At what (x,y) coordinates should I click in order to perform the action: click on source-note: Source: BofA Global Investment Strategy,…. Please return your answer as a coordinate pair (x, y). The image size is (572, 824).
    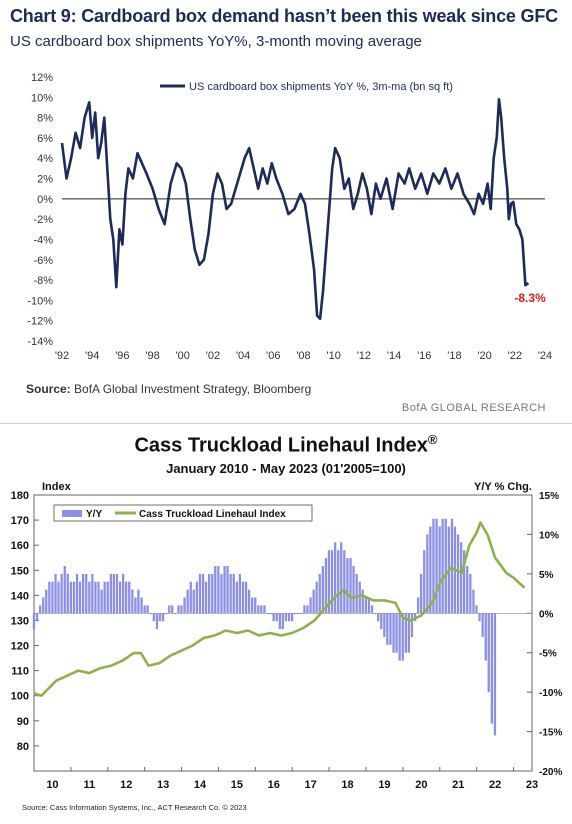
    Looking at the image, I should click on (168, 389).